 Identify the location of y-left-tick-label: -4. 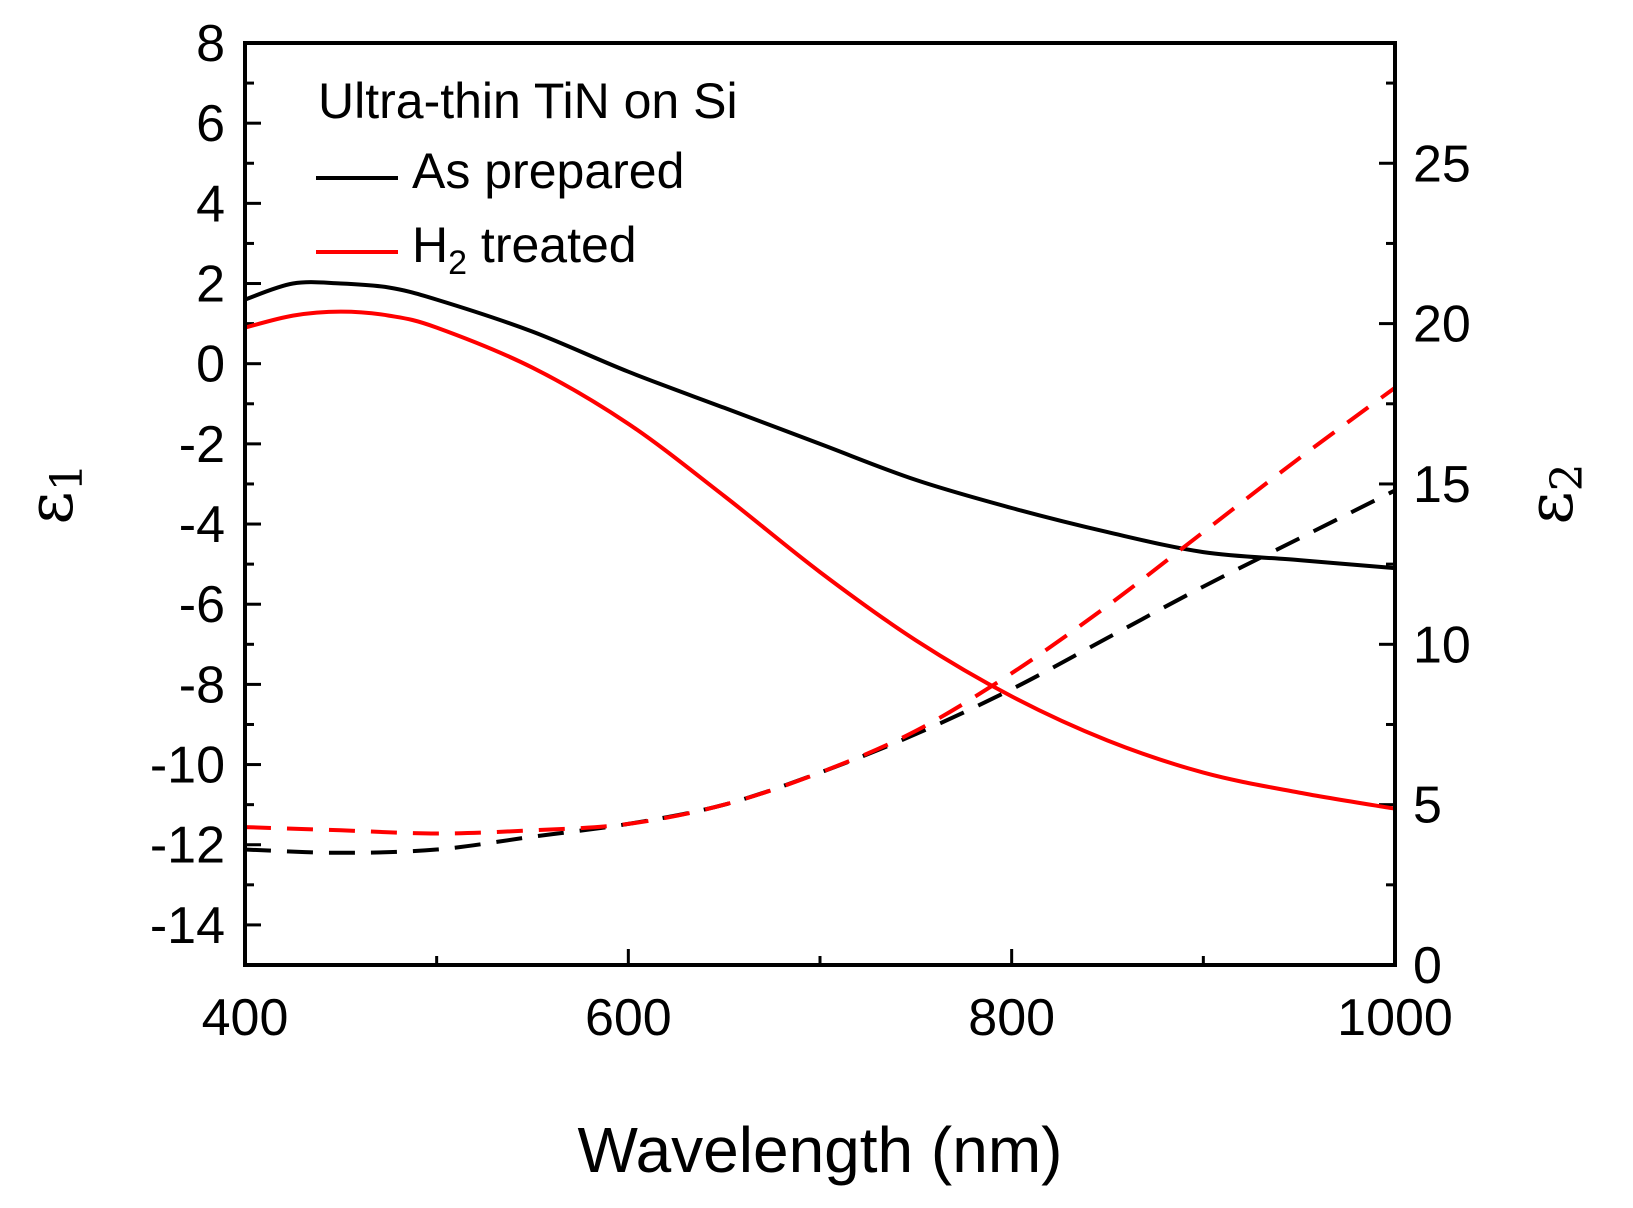
(202, 525).